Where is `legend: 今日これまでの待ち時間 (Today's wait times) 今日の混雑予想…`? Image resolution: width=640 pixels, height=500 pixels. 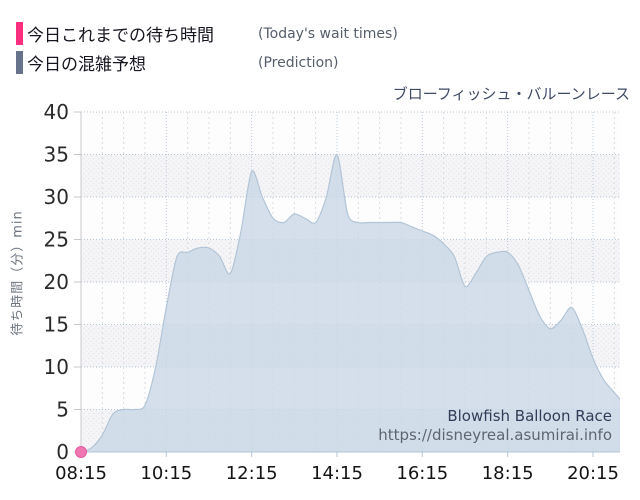 legend: 今日これまでの待ち時間 (Today's wait times) 今日の混雑予想… is located at coordinates (207, 48).